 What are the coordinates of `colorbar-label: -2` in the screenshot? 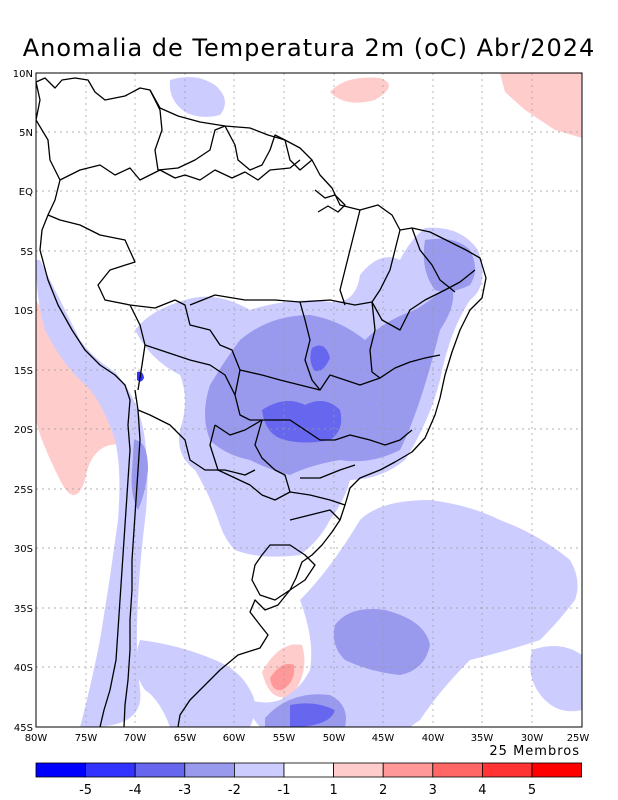 It's located at (234, 790).